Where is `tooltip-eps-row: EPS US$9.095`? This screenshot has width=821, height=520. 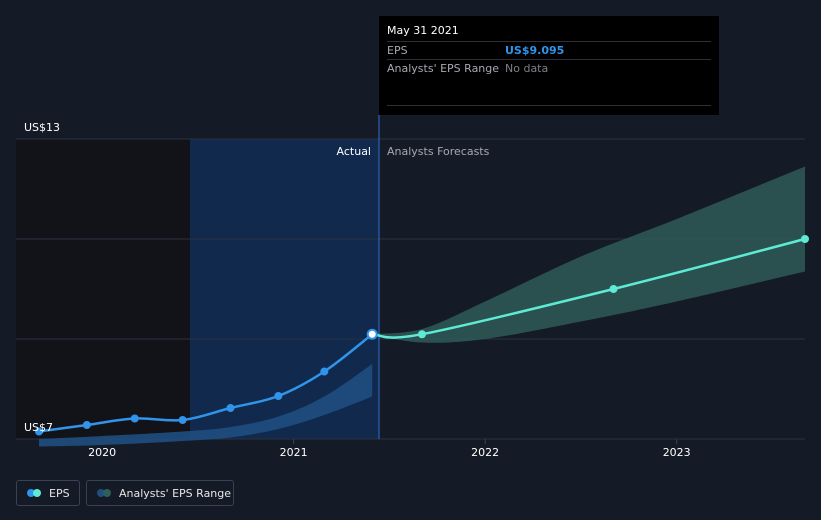 tooltip-eps-row: EPS US$9.095 is located at coordinates (549, 51).